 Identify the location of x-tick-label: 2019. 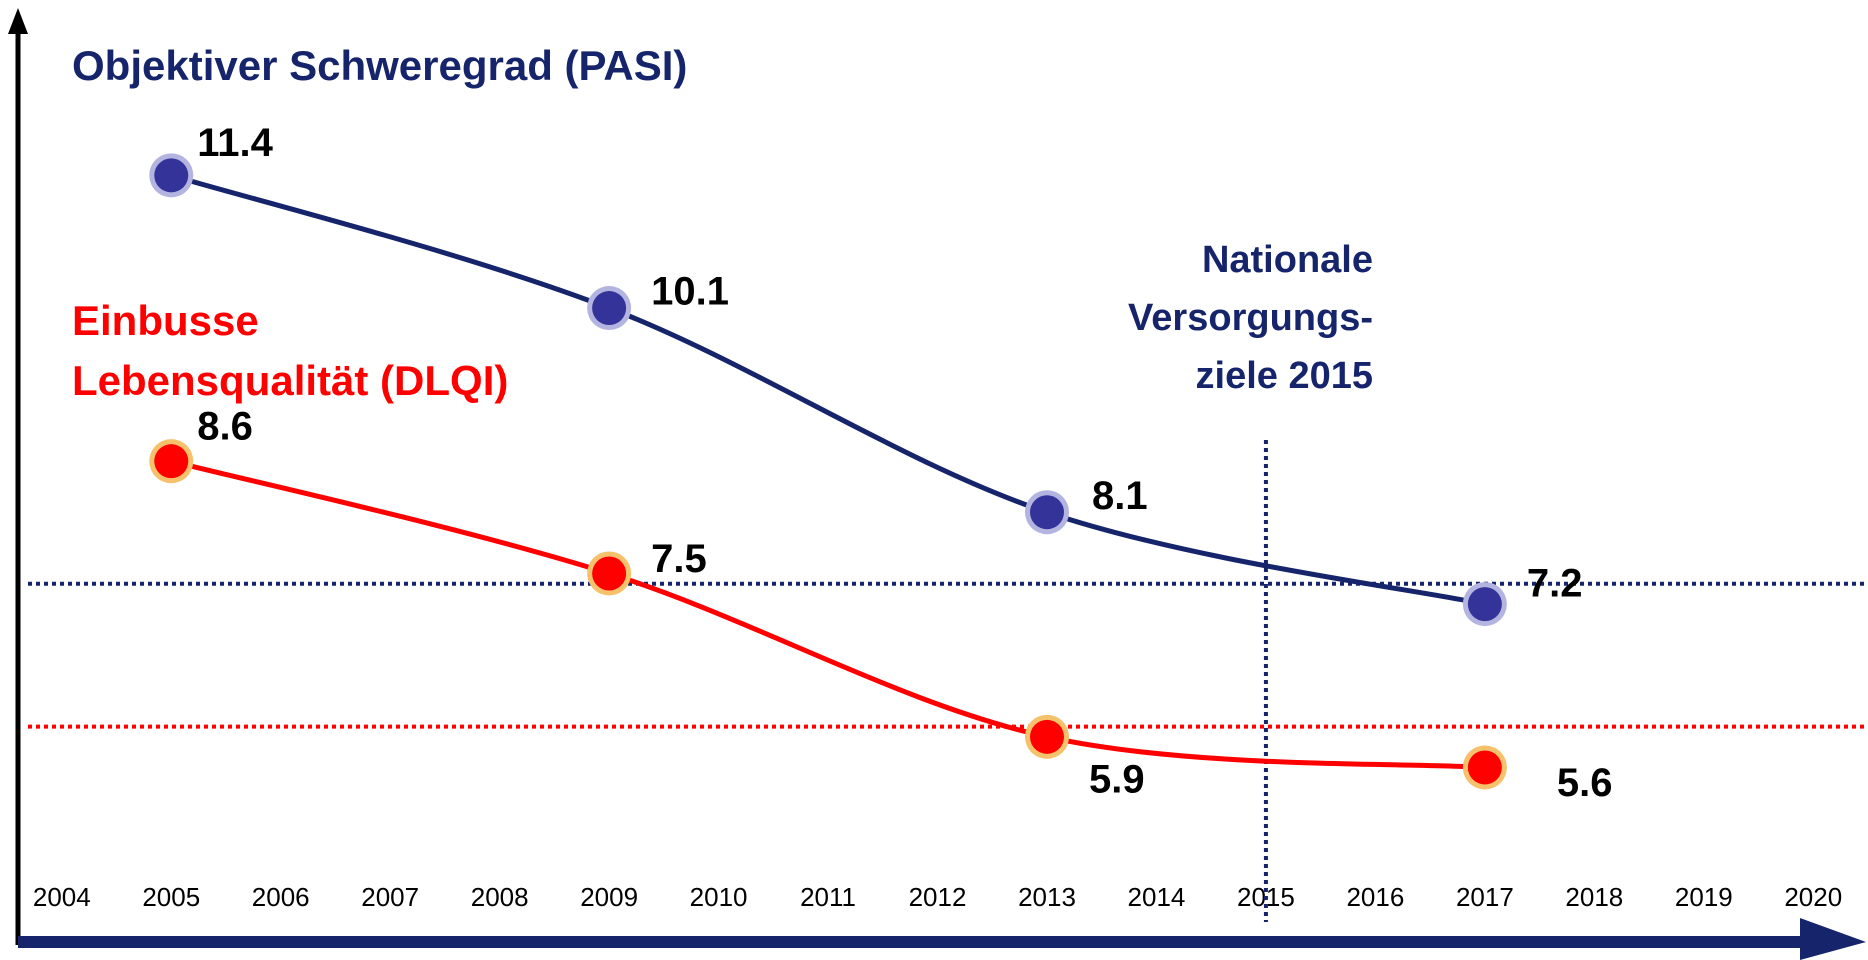
(1704, 897).